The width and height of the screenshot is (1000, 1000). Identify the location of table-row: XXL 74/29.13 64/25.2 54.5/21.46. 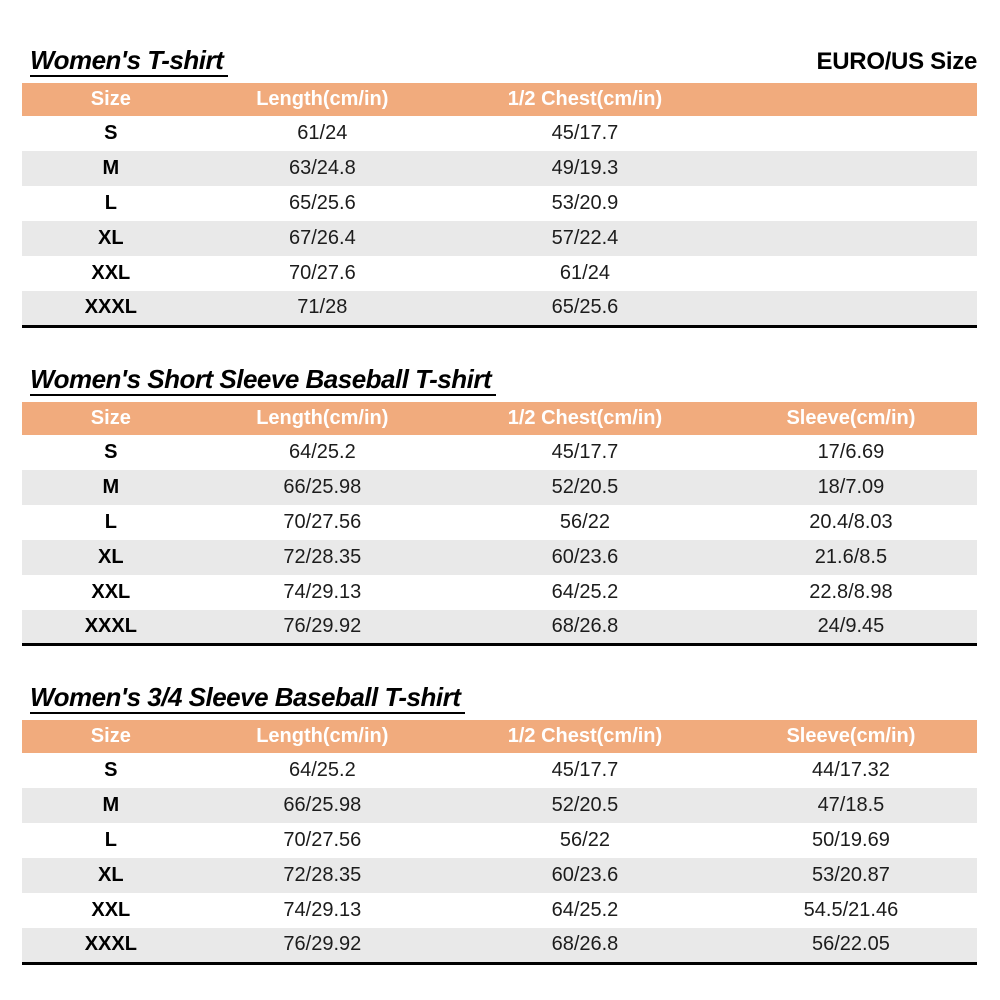
(499, 910).